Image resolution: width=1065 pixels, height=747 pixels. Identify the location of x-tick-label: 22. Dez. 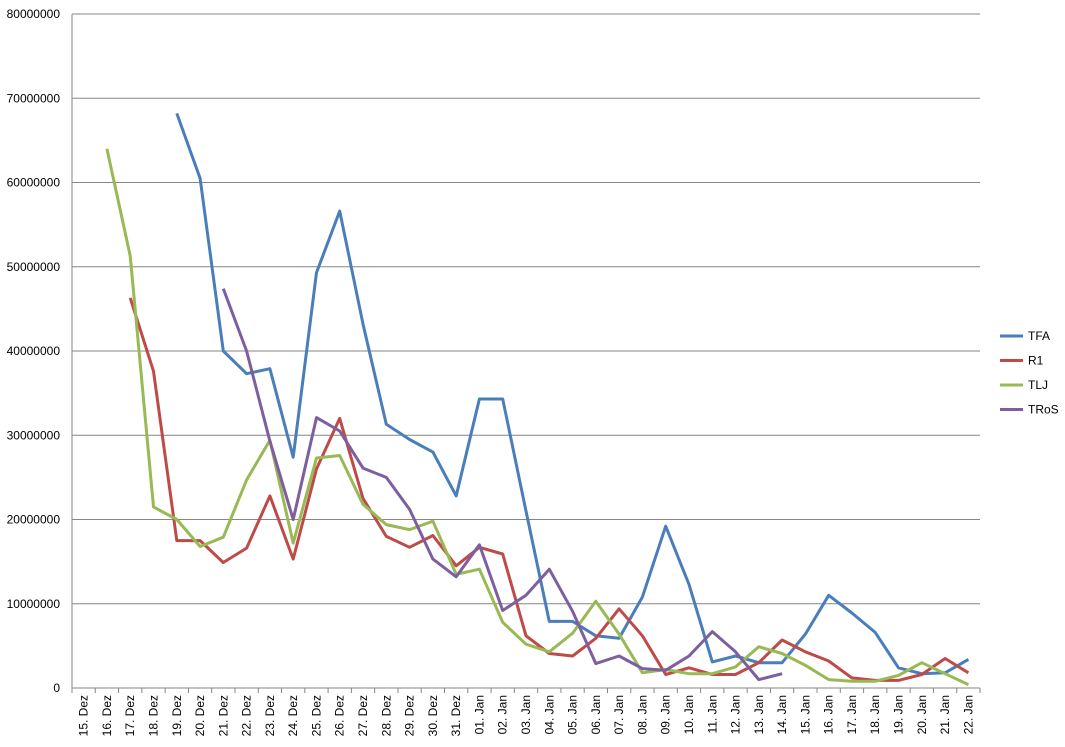
(247, 715).